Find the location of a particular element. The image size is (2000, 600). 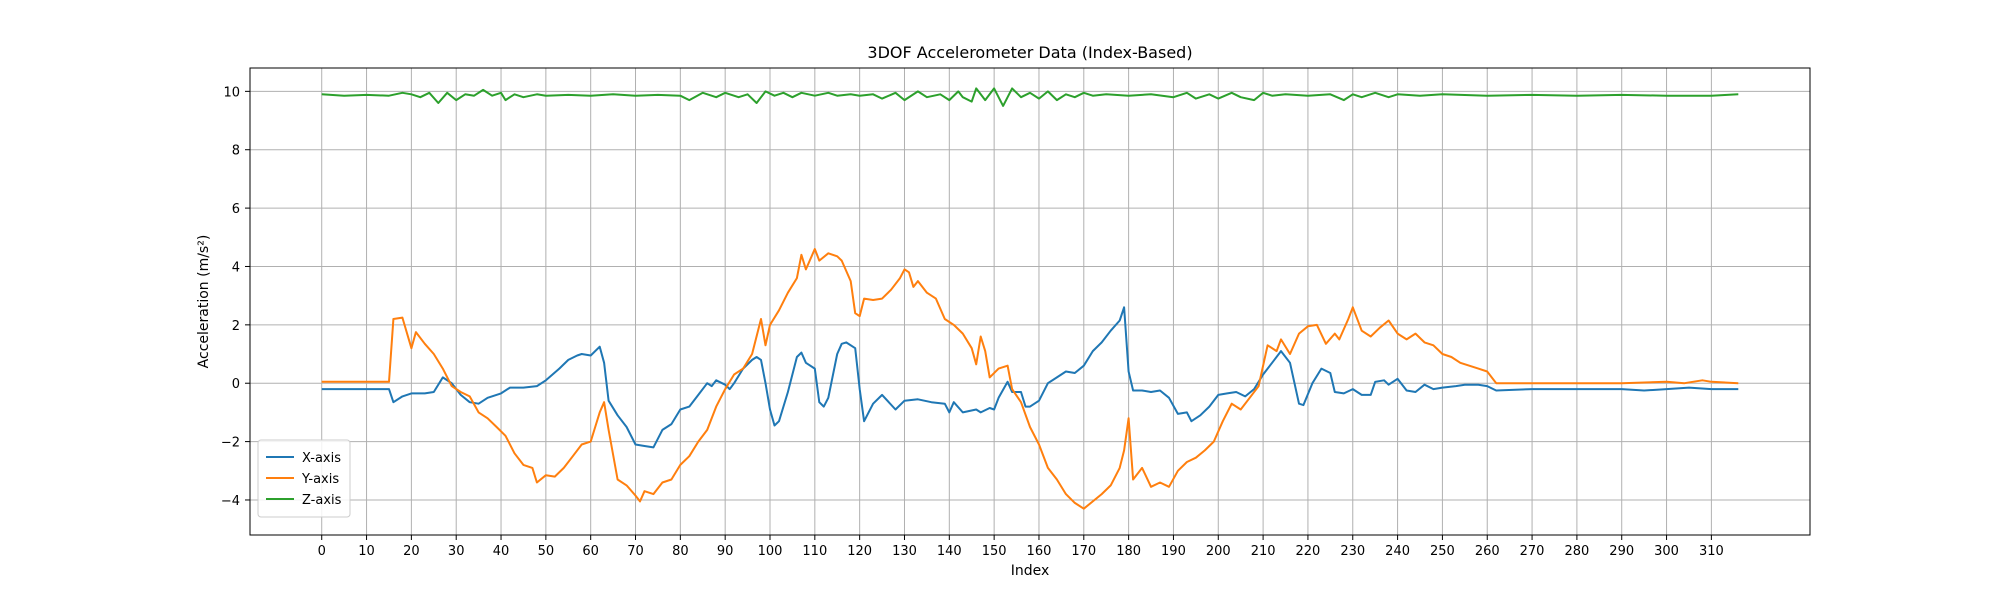

x-tick-label: 90 is located at coordinates (725, 551).